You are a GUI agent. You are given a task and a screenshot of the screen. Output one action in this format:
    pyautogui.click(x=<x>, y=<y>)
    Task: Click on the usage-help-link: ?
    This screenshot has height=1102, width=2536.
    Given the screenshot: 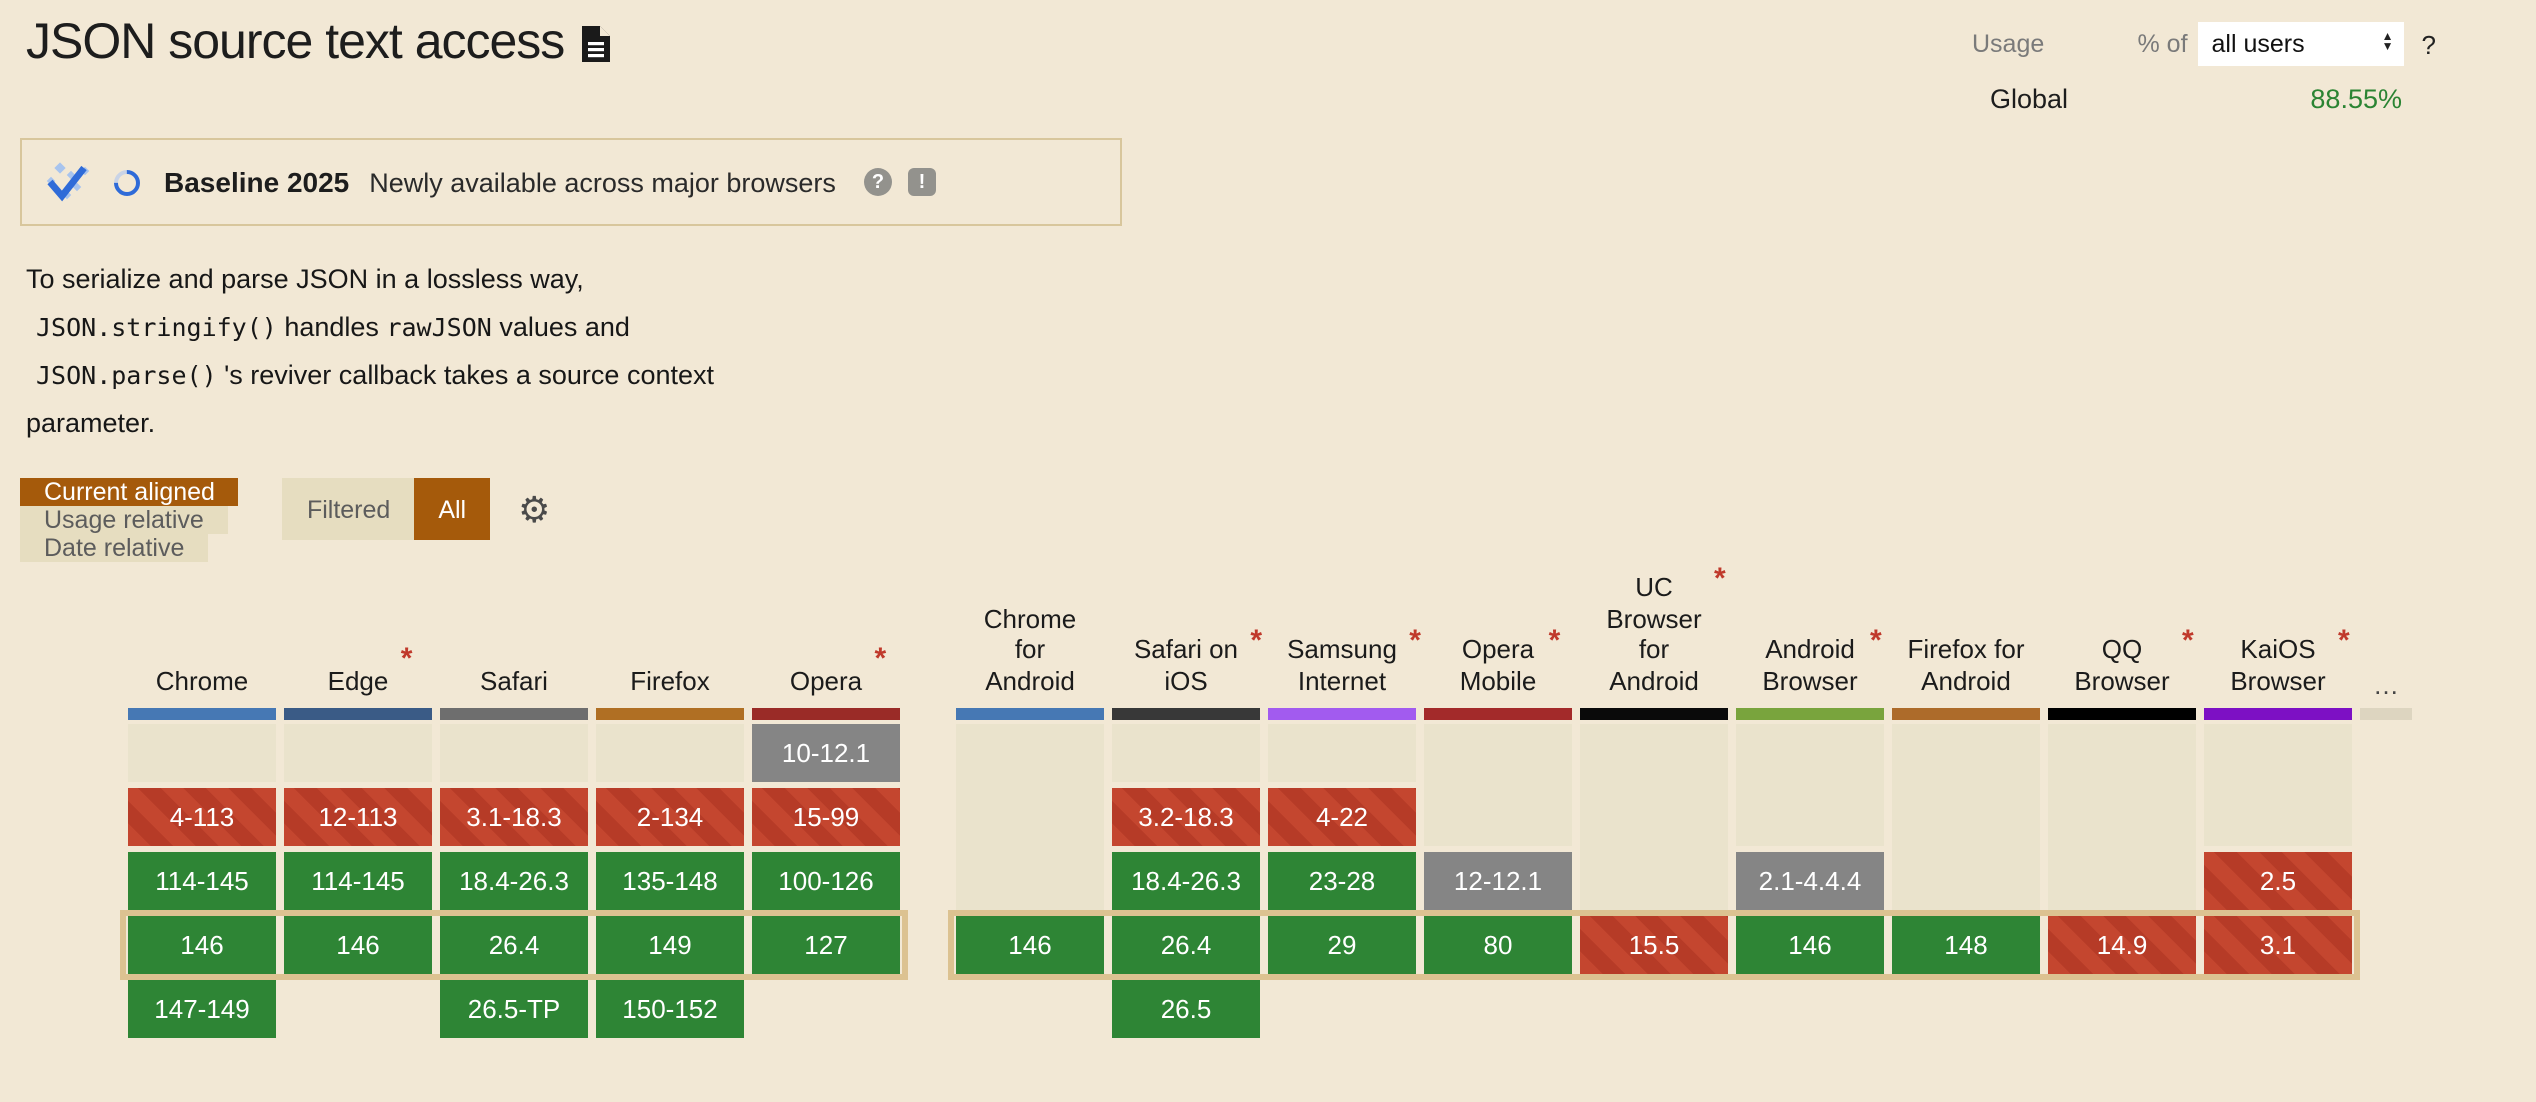 What is the action you would take?
    pyautogui.click(x=2428, y=44)
    